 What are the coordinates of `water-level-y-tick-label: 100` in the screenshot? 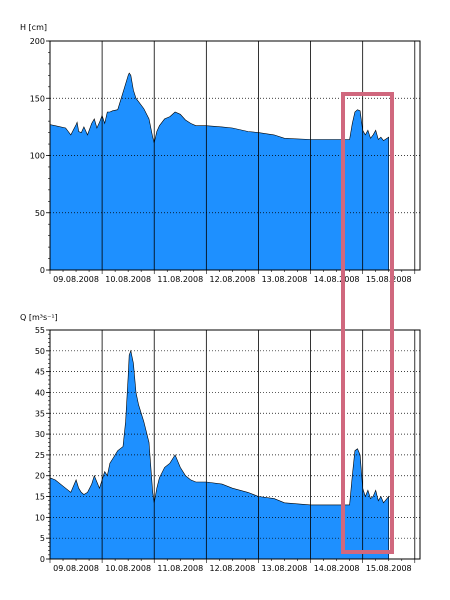 It's located at (37, 156).